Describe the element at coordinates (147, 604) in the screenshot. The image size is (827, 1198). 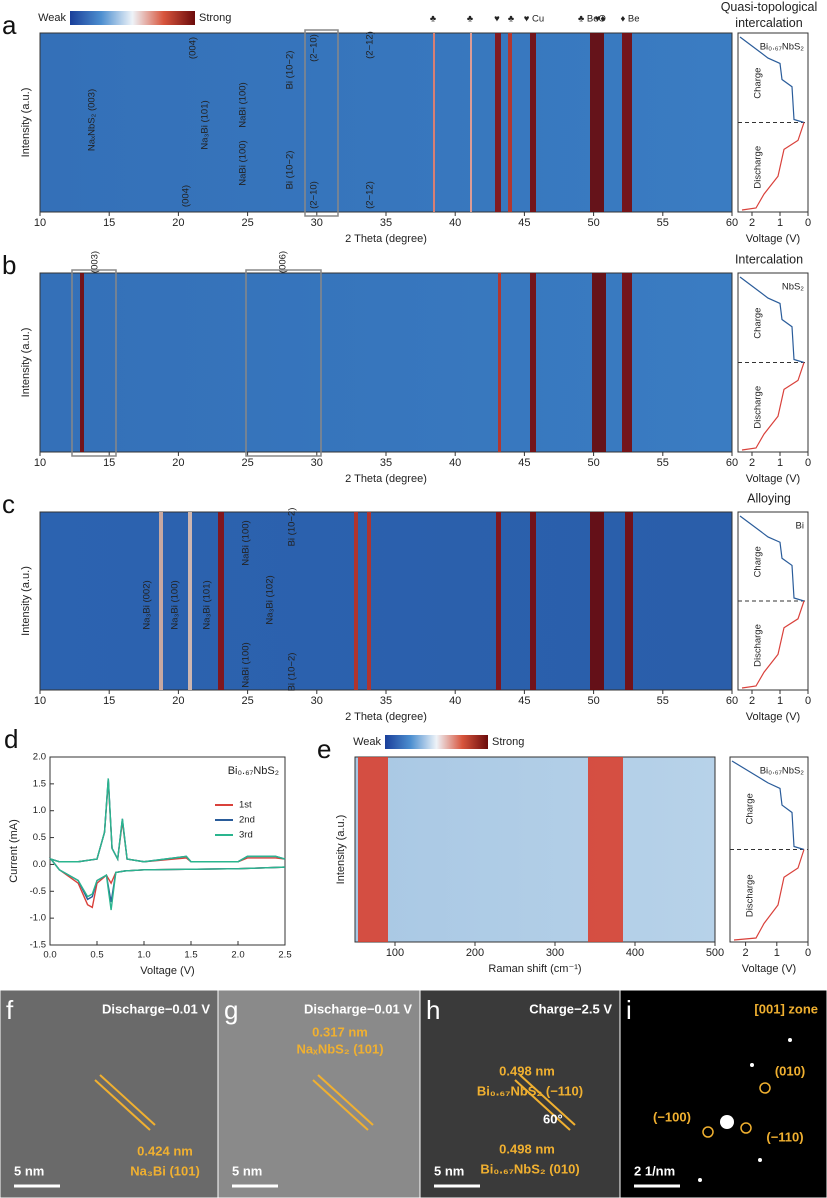
I see `annotation: Na₃Bi (002)` at that location.